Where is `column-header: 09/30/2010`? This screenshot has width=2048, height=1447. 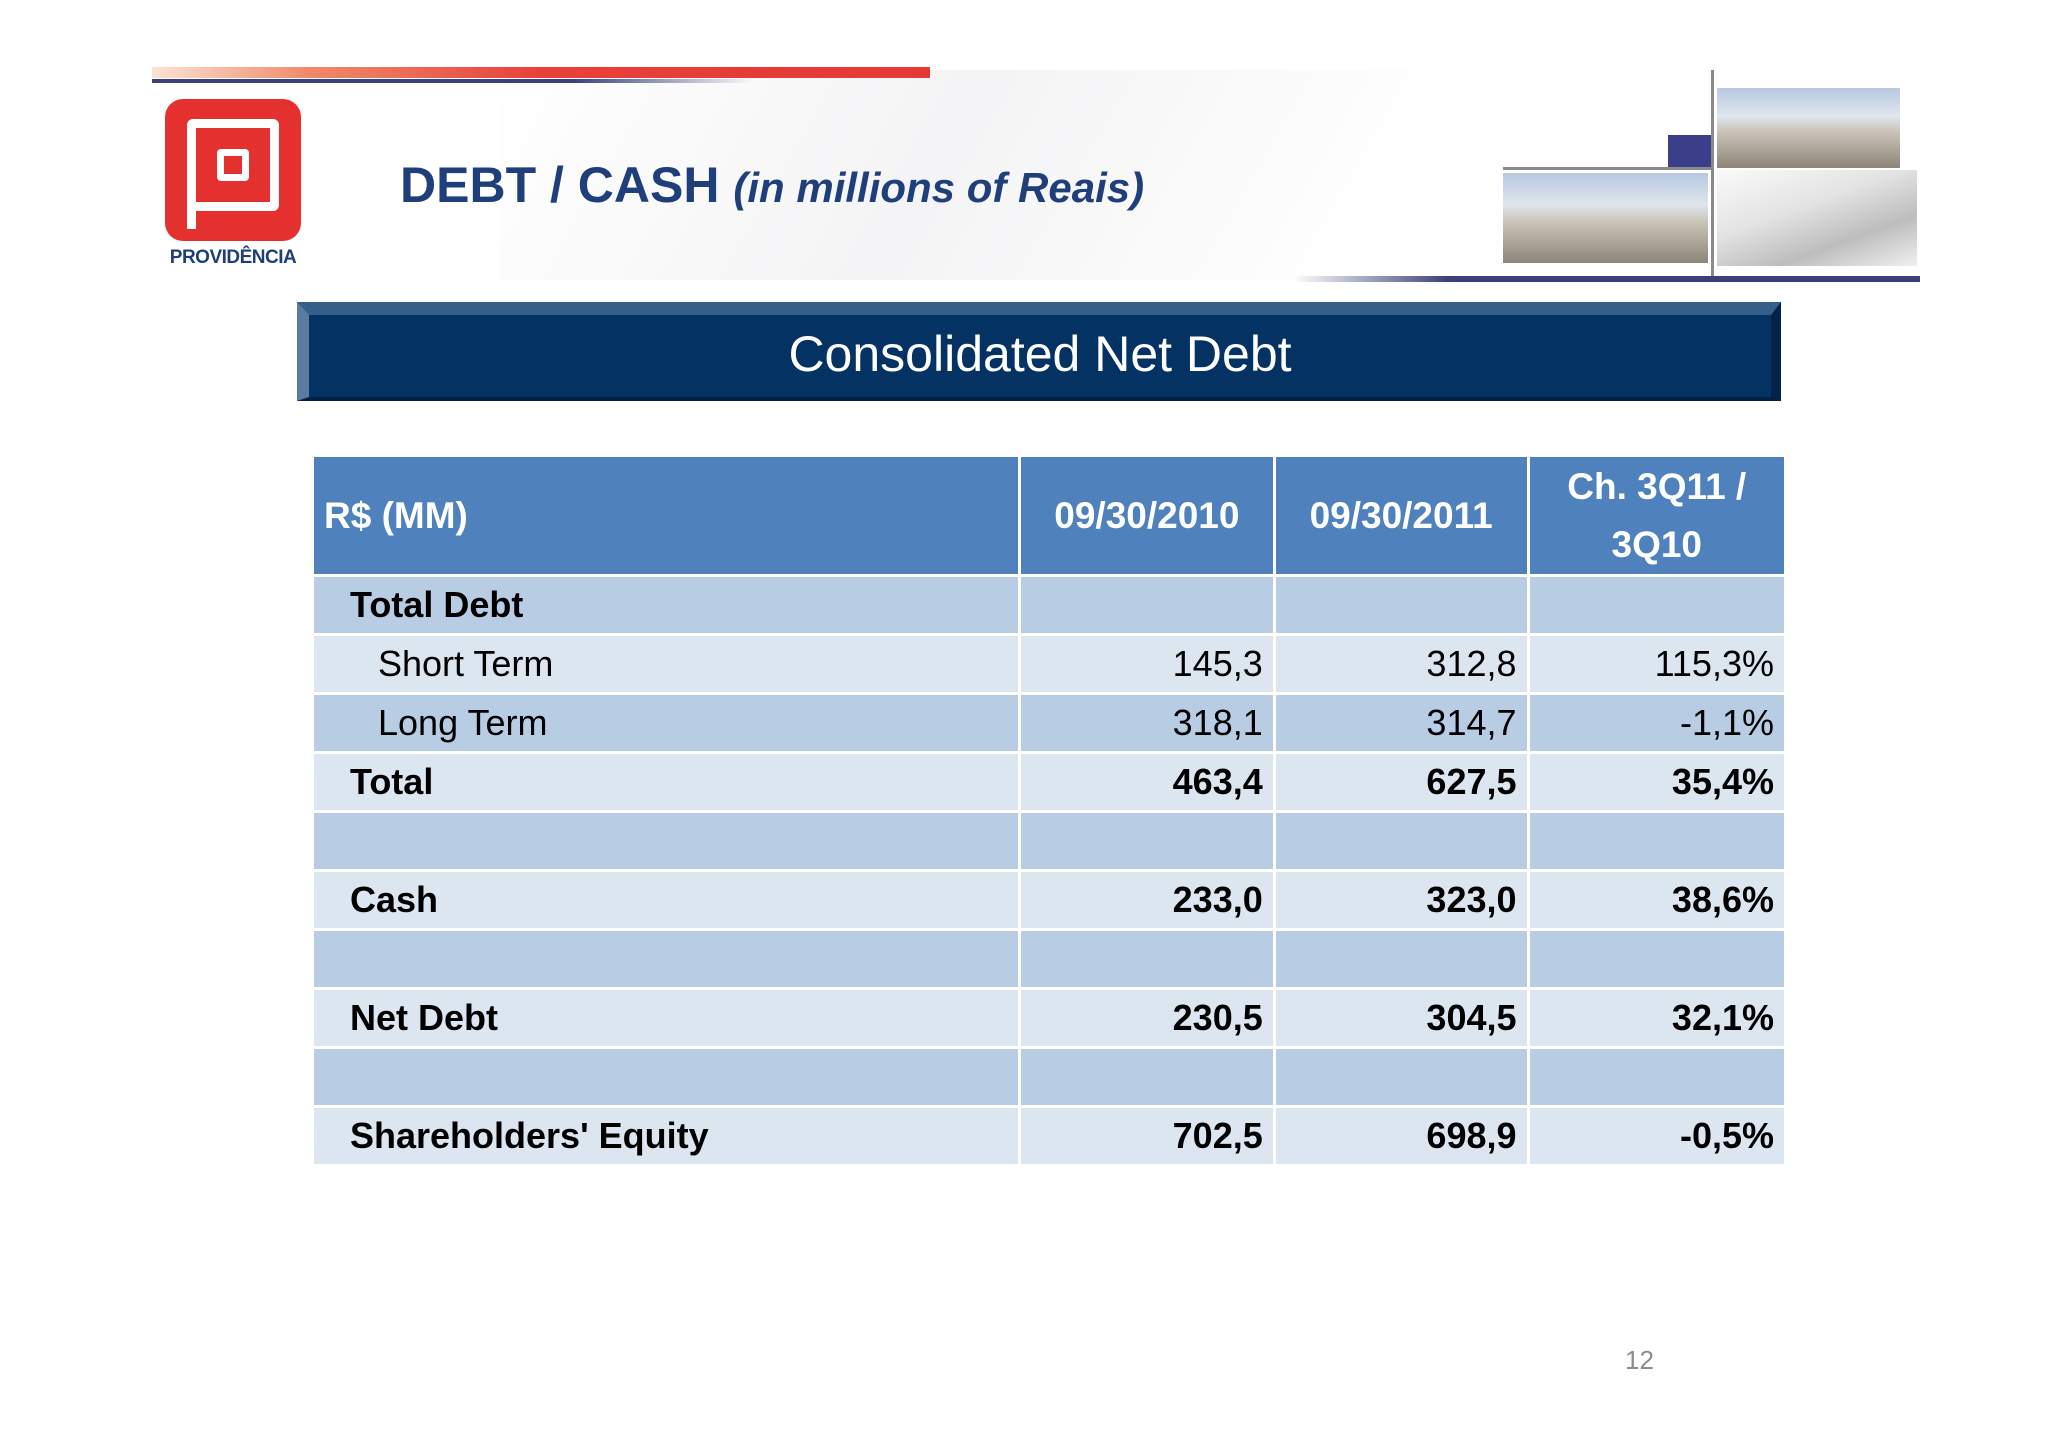
column-header: 09/30/2010 is located at coordinates (1146, 515).